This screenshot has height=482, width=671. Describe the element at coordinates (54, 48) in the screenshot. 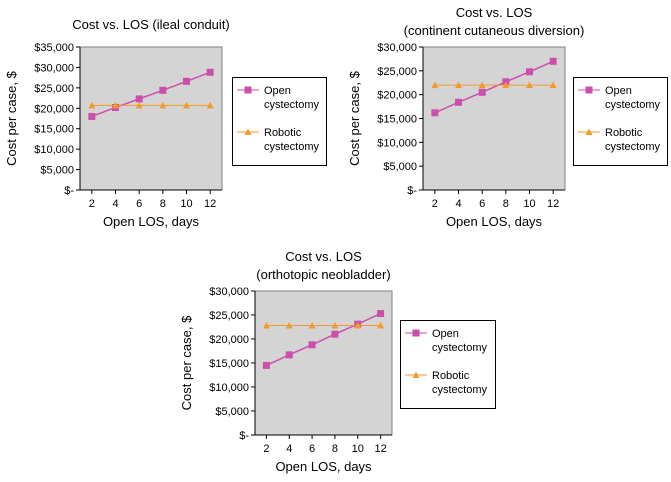

I see `y-tick-label: $35,000` at that location.